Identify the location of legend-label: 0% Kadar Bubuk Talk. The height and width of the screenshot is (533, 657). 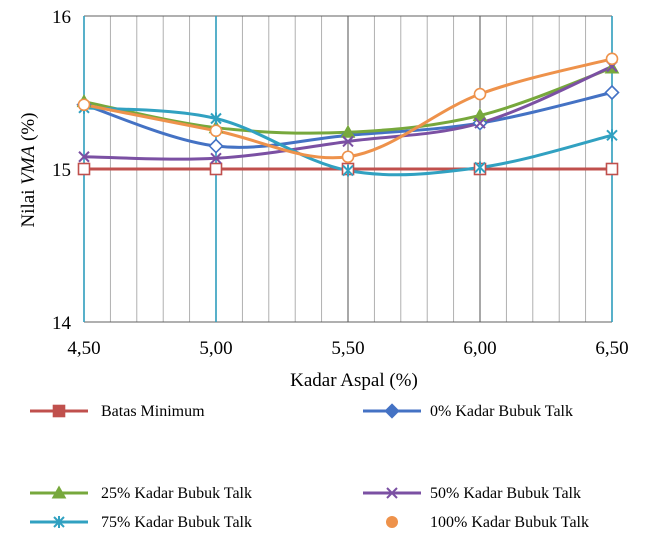
(501, 411).